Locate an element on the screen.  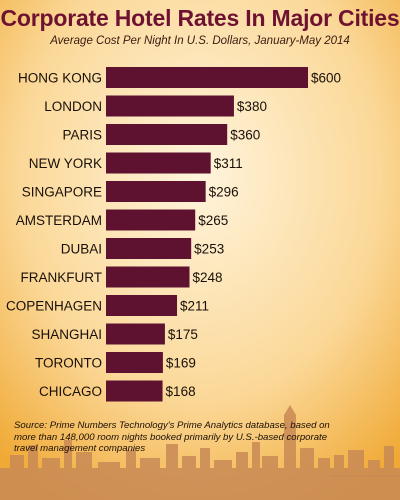
category-label: LONDON is located at coordinates (73, 106).